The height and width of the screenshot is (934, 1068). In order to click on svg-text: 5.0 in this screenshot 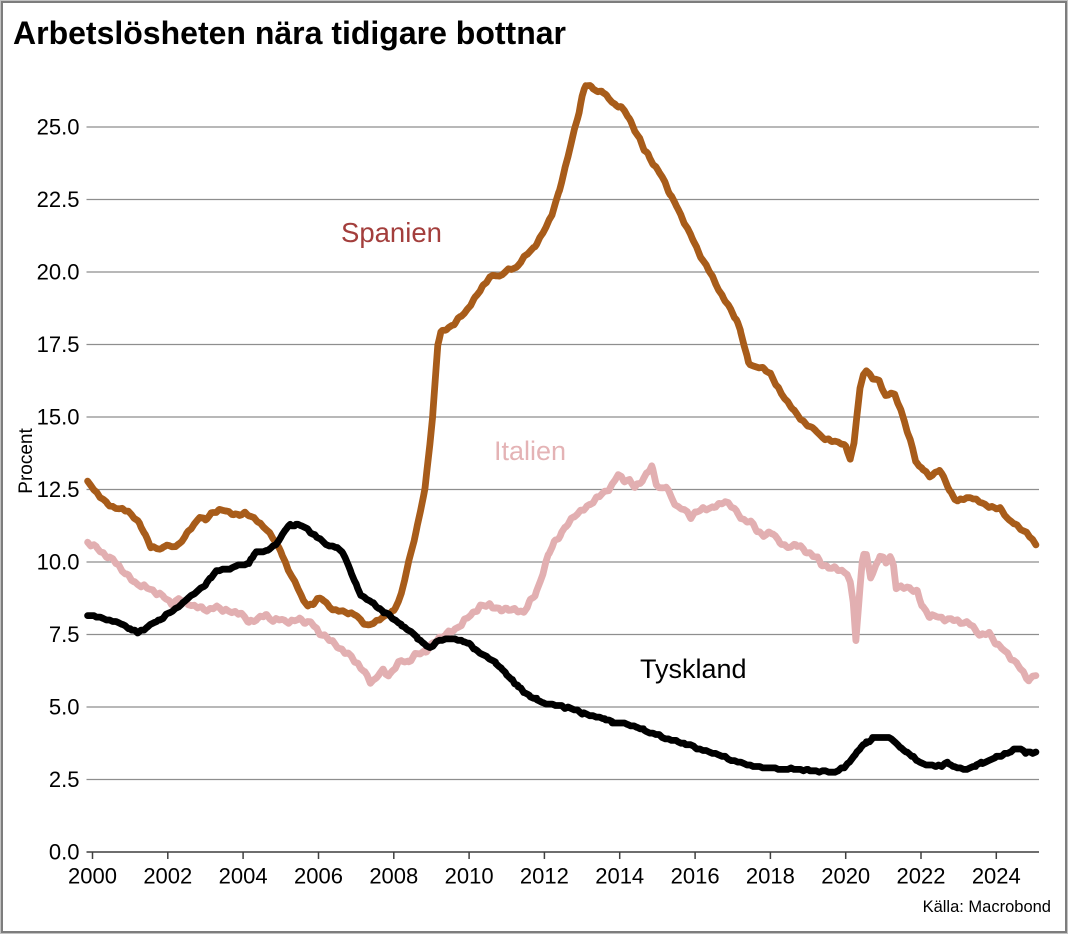, I will do `click(64, 707)`.